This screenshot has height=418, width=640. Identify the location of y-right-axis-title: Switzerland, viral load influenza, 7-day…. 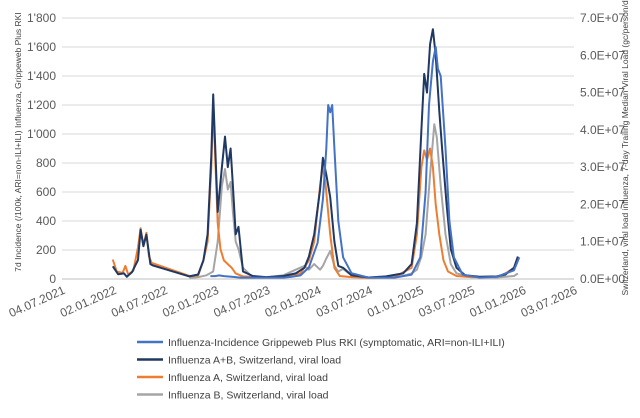
(625, 147).